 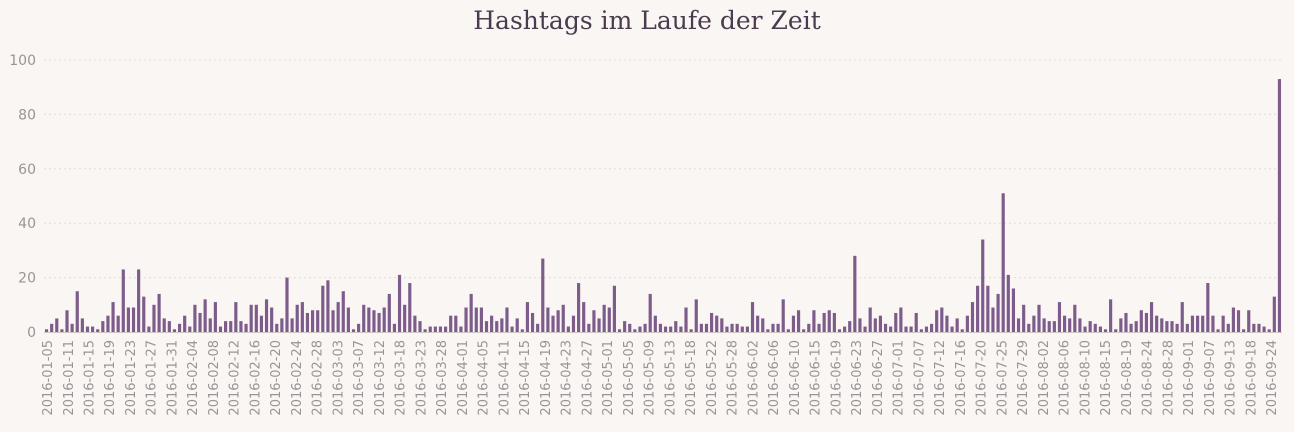 What do you see at coordinates (629, 378) in the screenshot?
I see `x-tick-label: 2016-05-05` at bounding box center [629, 378].